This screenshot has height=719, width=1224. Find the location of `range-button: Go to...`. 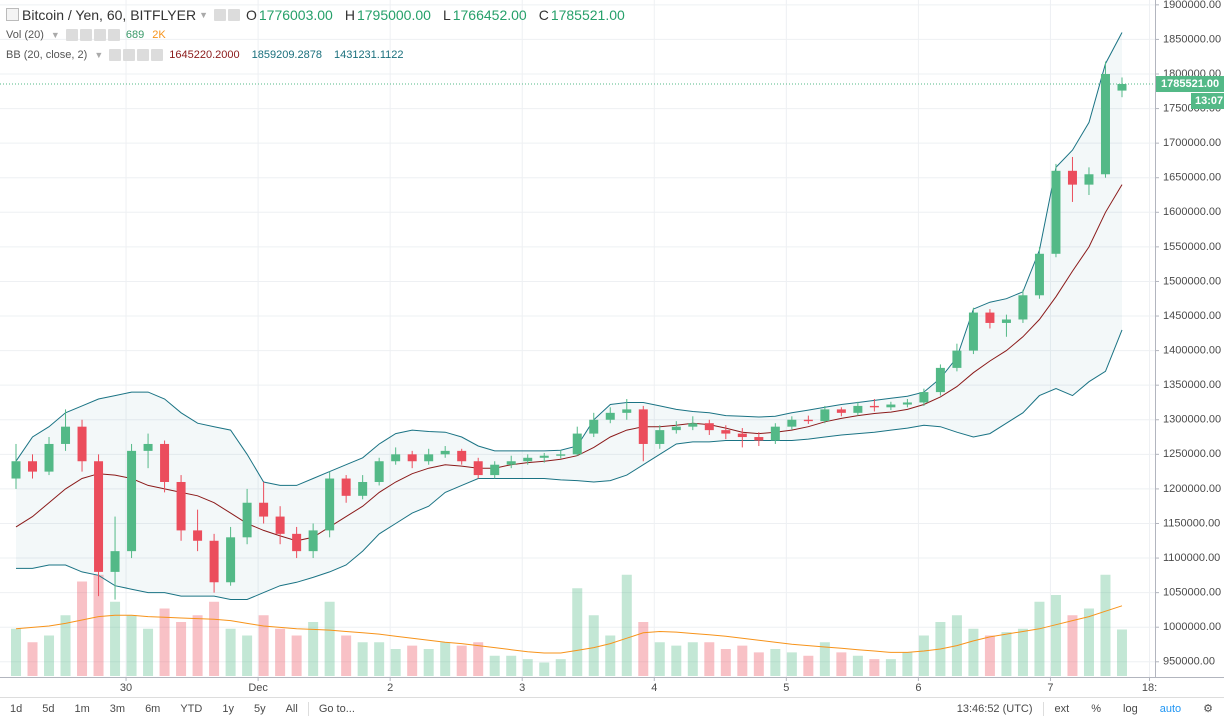

range-button: Go to... is located at coordinates (336, 708).